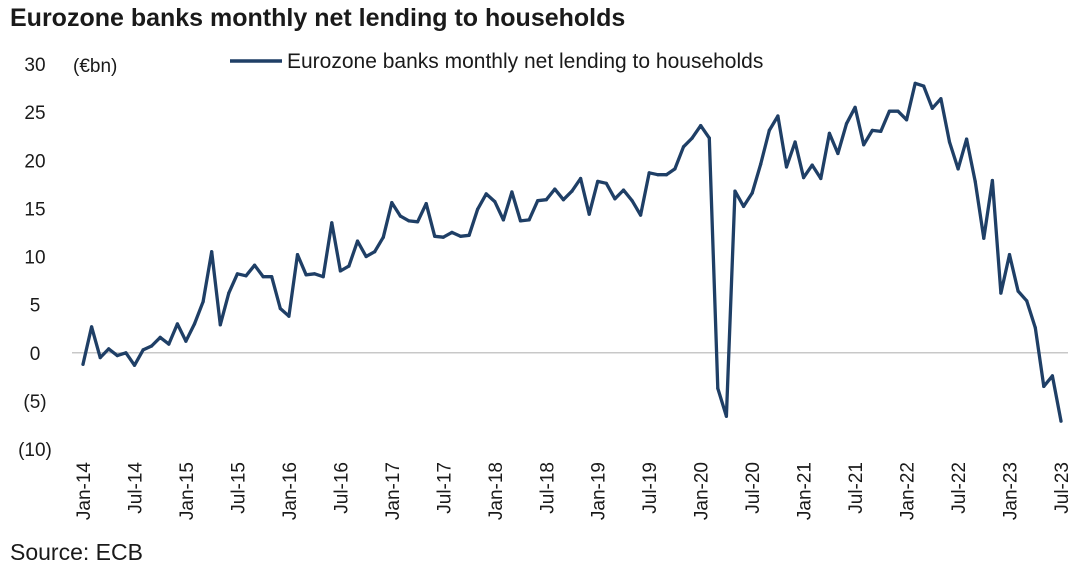 This screenshot has width=1092, height=577. What do you see at coordinates (35, 450) in the screenshot?
I see `y-tick-label: (10)` at bounding box center [35, 450].